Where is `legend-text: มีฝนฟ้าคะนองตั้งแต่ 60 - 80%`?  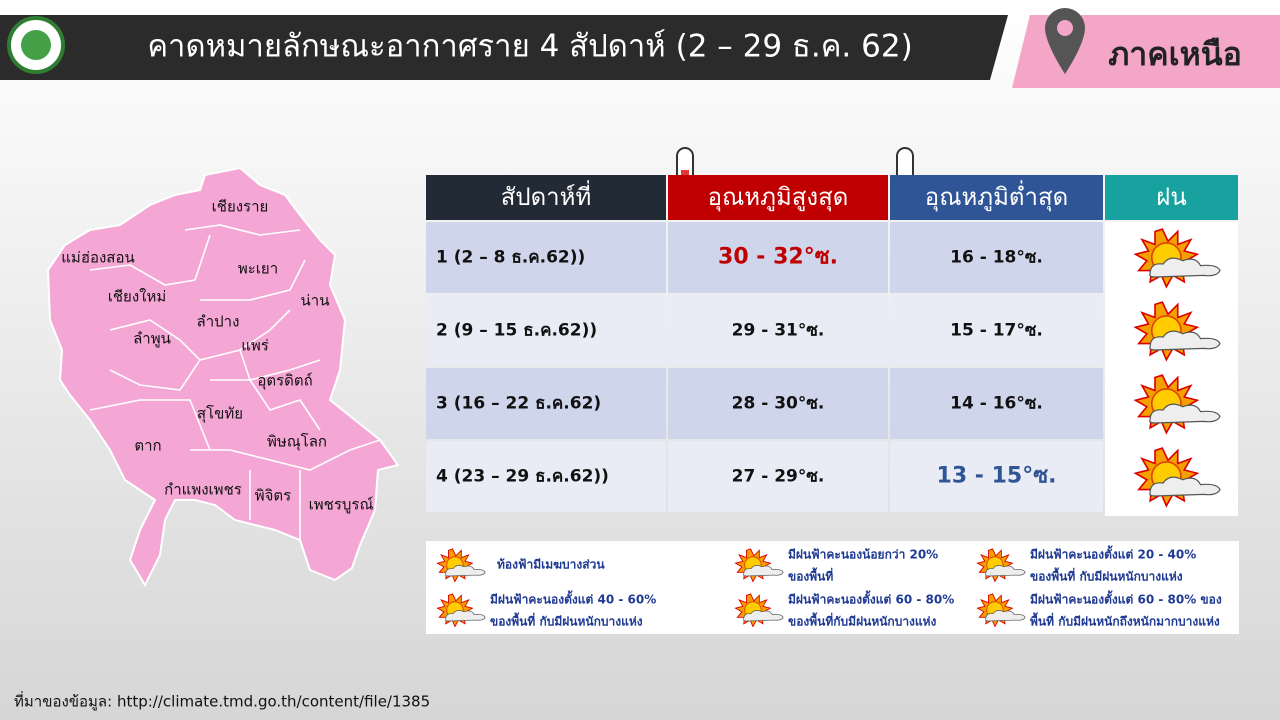 legend-text: มีฝนฟ้าคะนองตั้งแต่ 60 - 80% is located at coordinates (871, 598).